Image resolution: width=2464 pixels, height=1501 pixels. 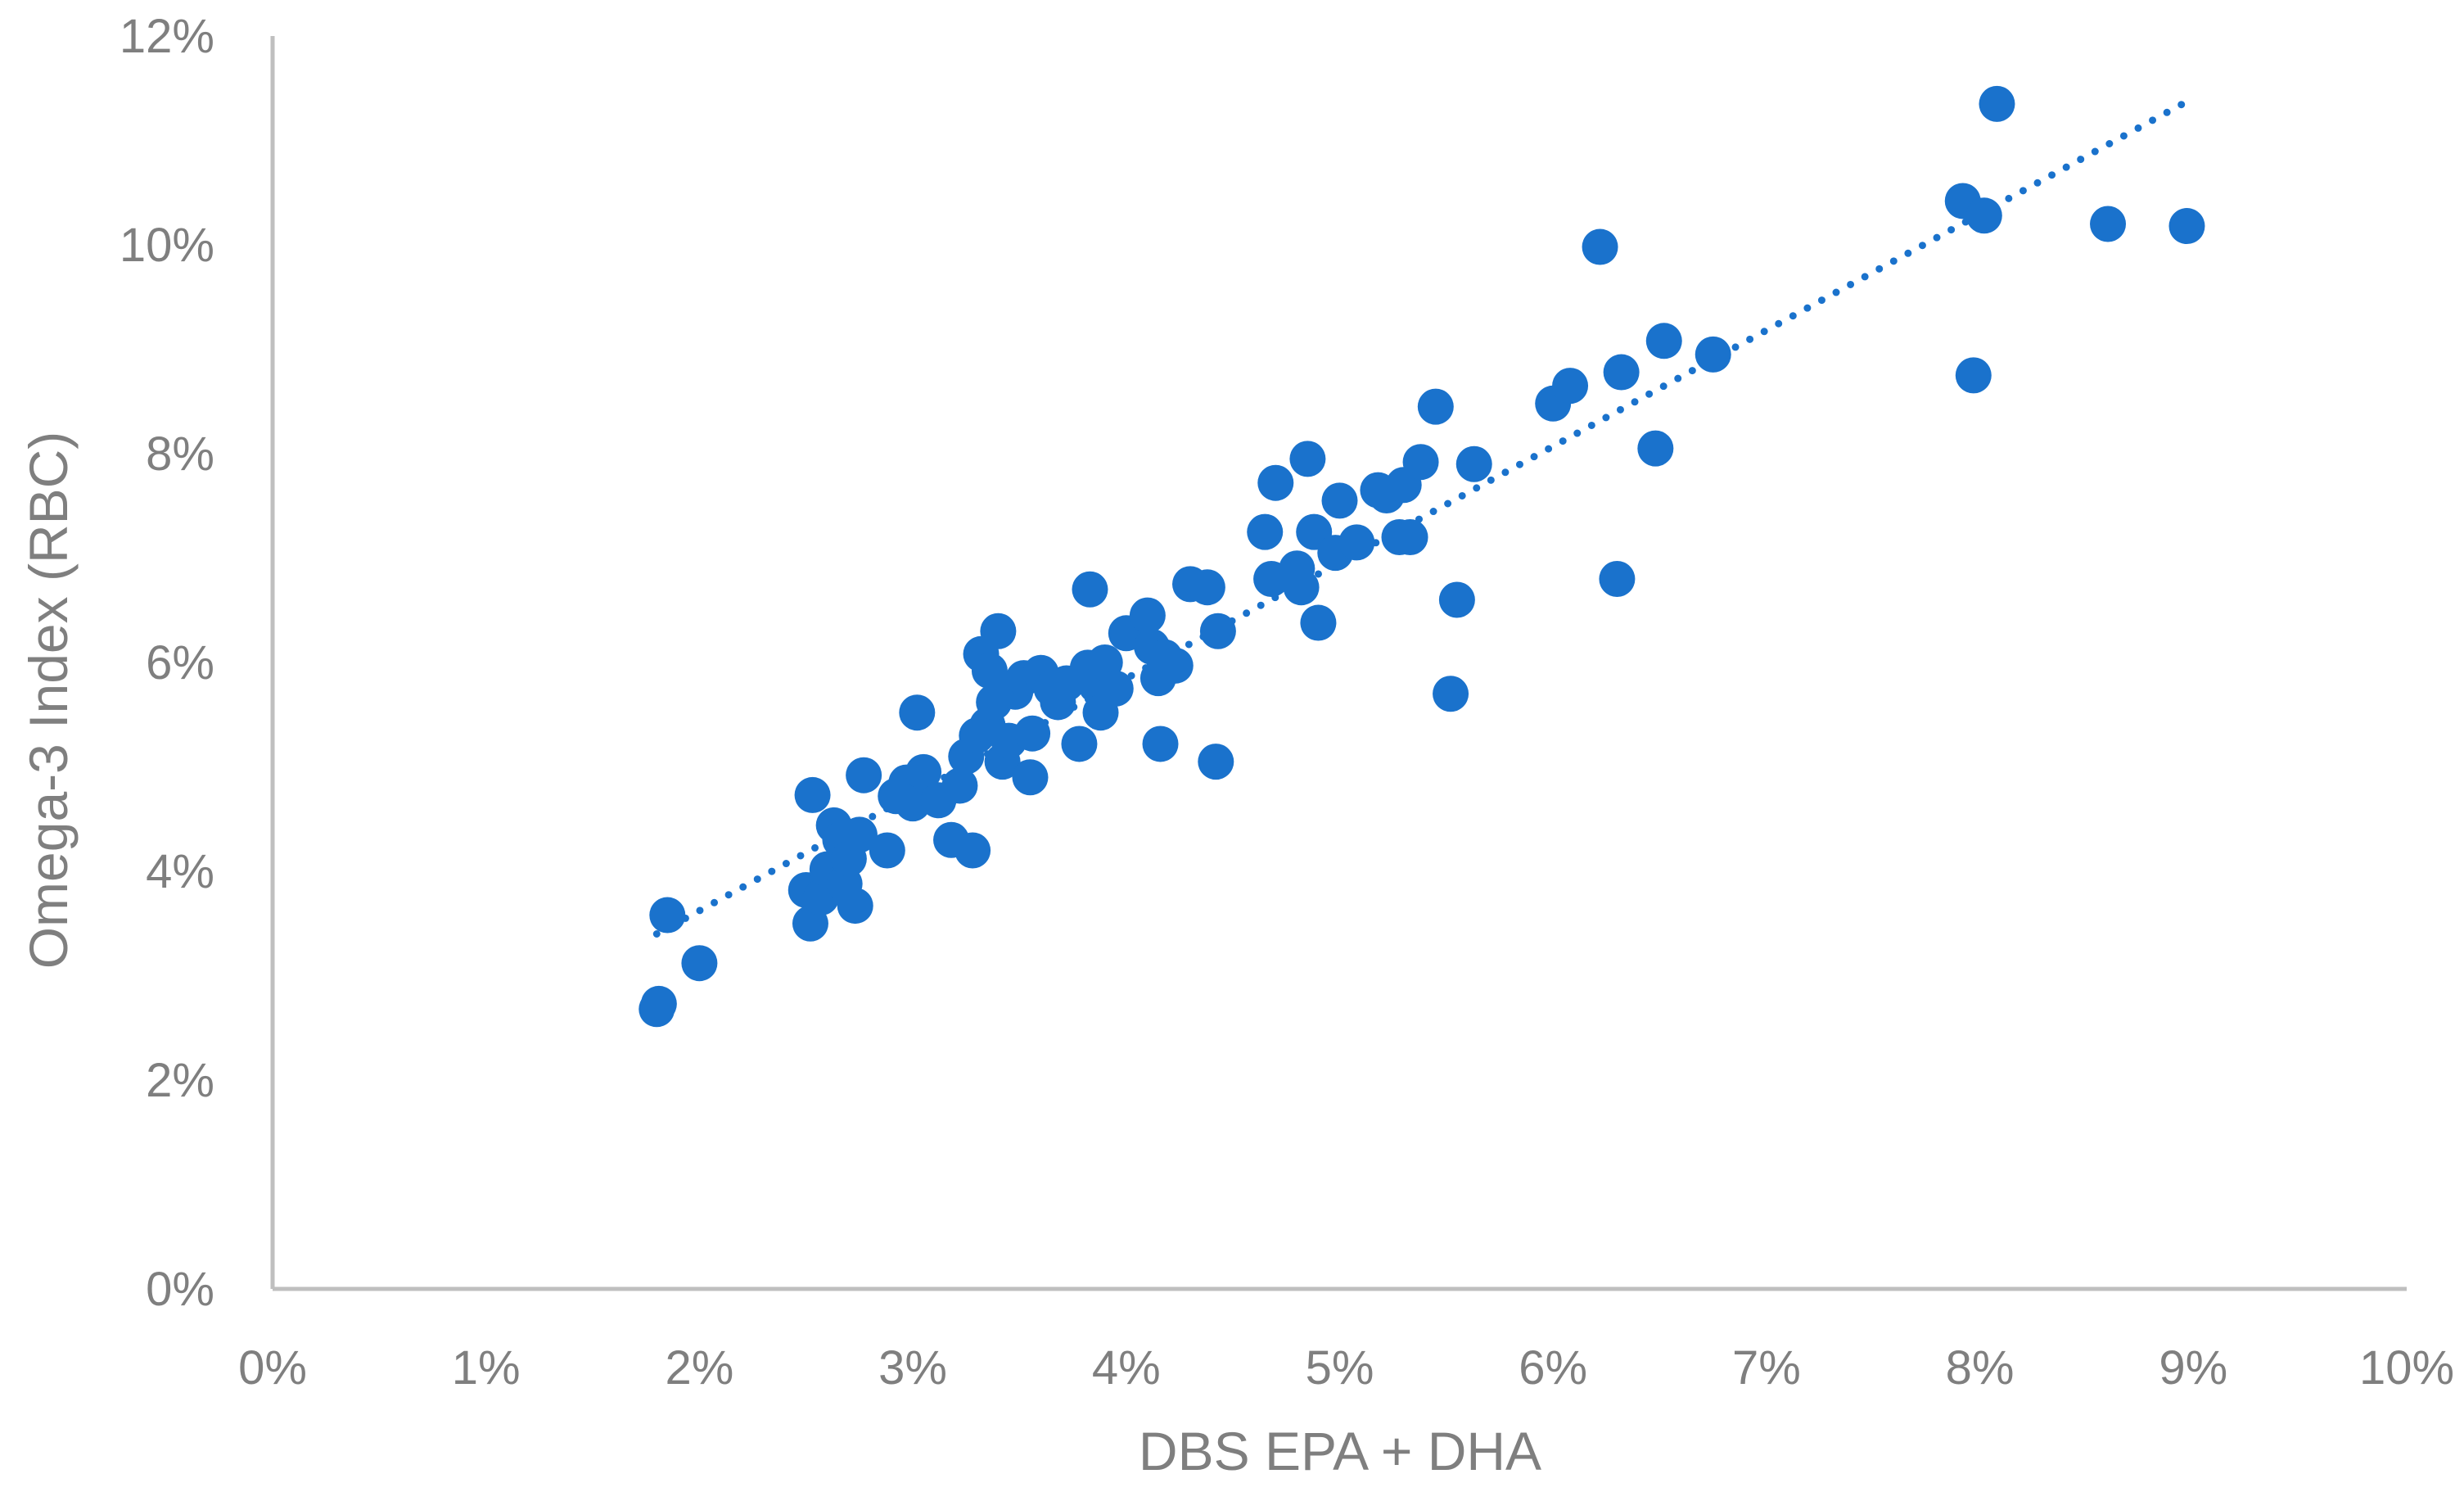 I want to click on x-tick-label: 4%, so click(x=1126, y=1368).